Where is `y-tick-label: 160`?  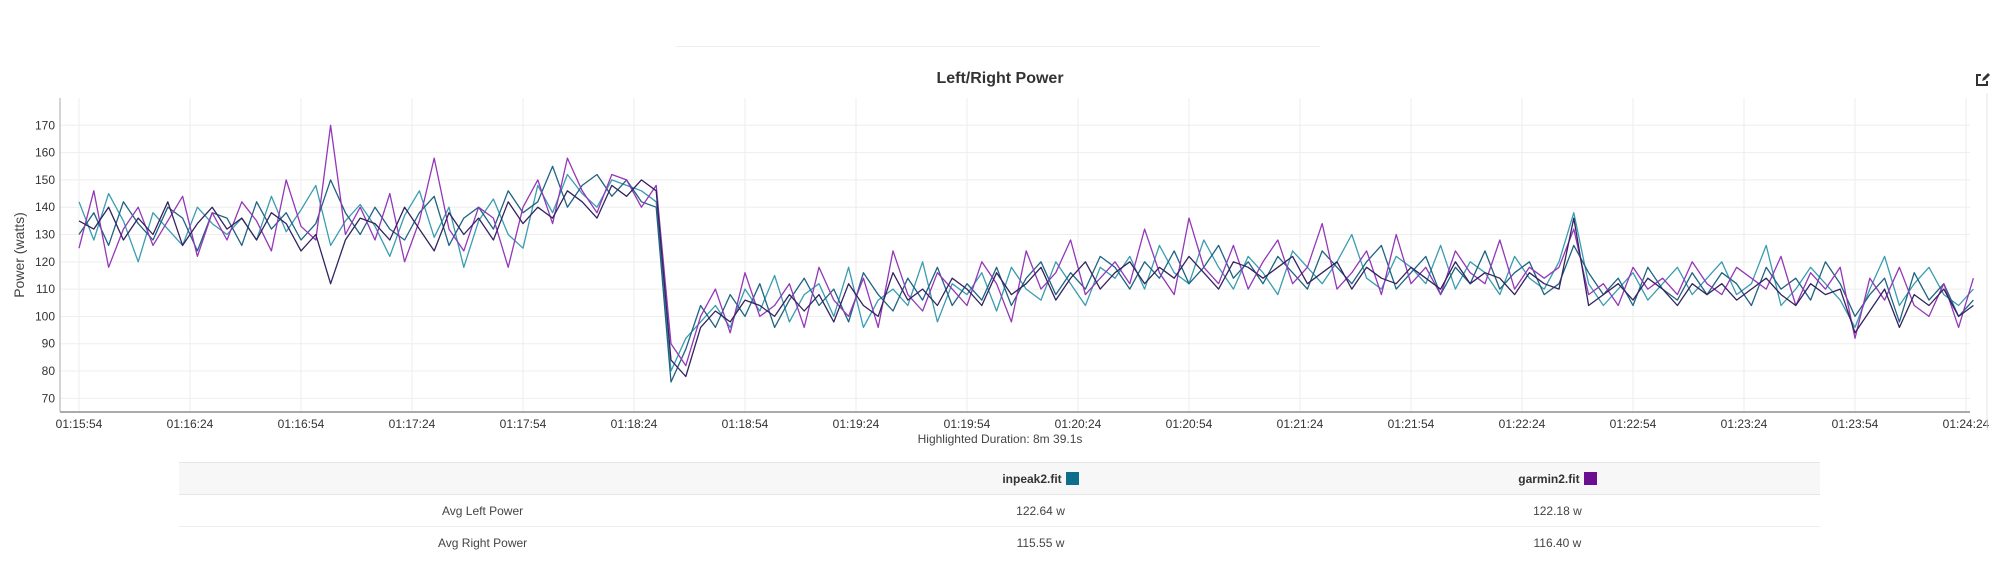
y-tick-label: 160 is located at coordinates (45, 153).